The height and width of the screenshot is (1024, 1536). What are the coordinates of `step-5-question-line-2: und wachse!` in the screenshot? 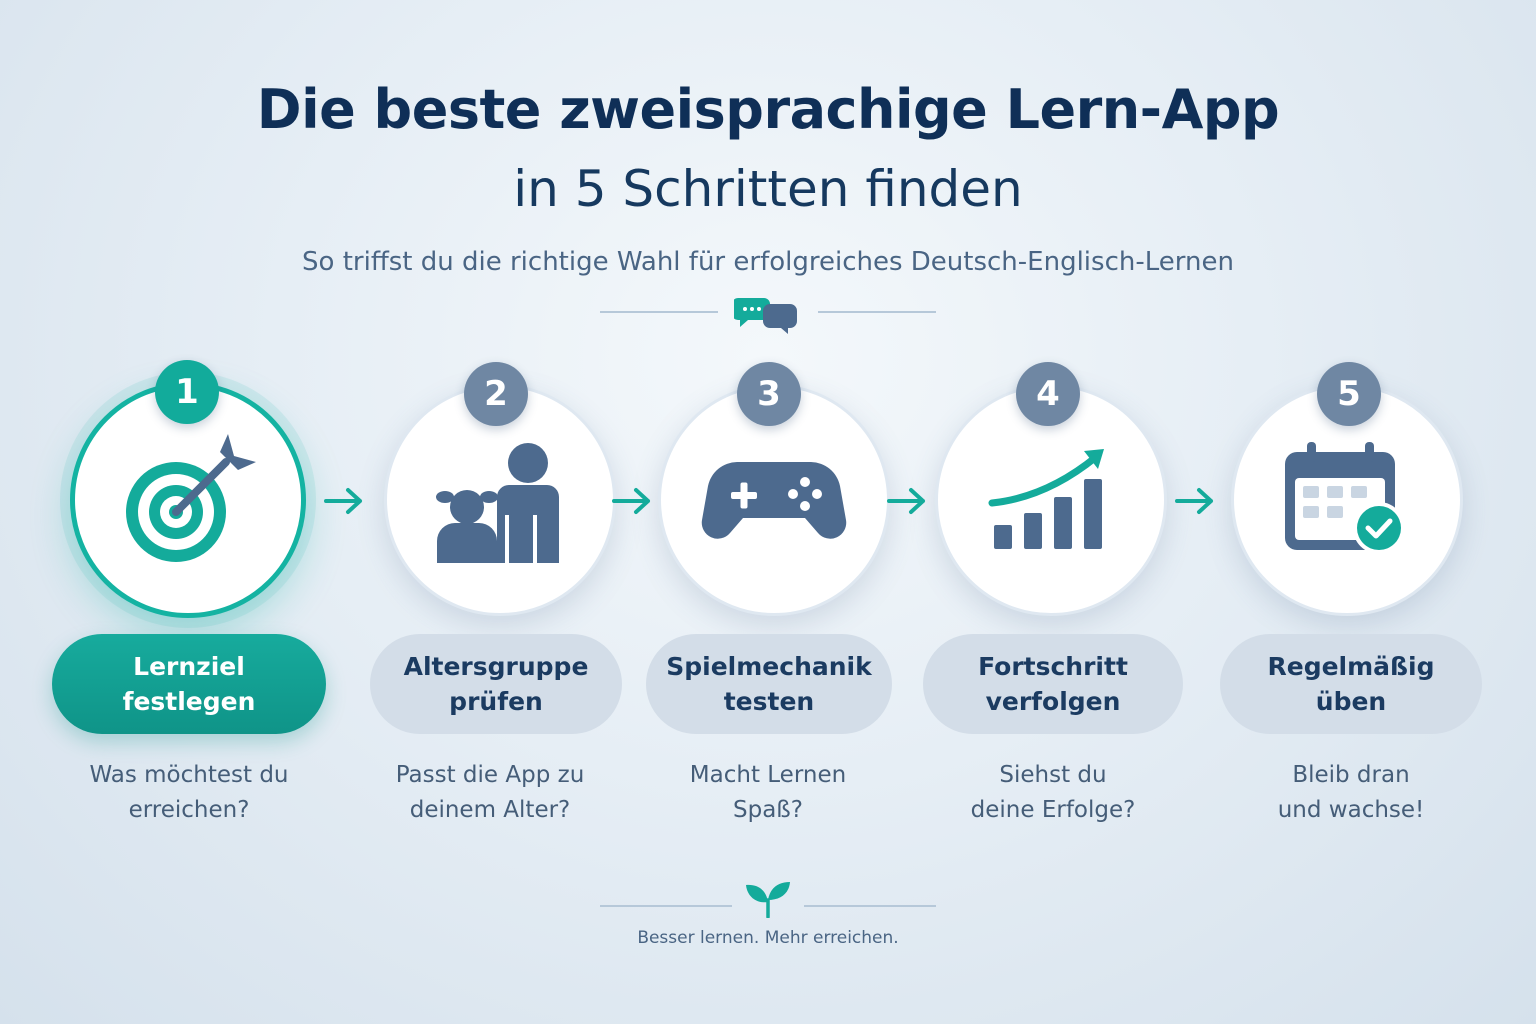 It's located at (1351, 810).